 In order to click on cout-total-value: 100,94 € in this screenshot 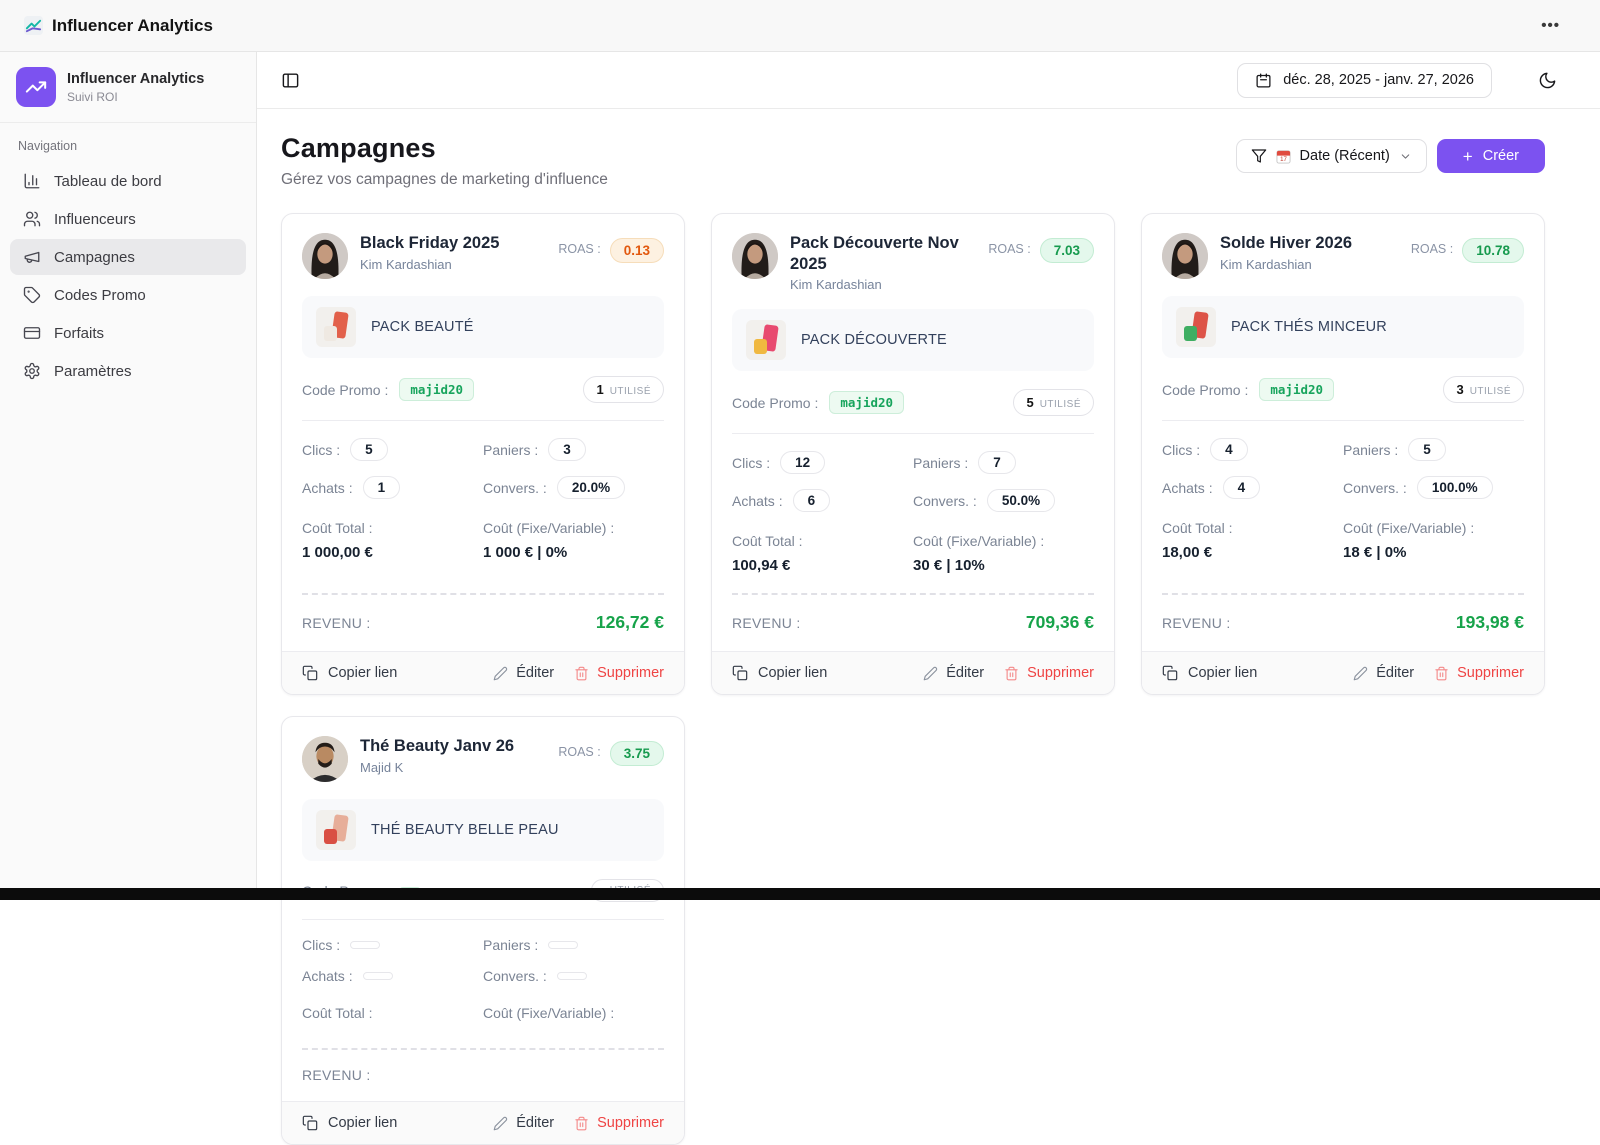, I will do `click(822, 565)`.